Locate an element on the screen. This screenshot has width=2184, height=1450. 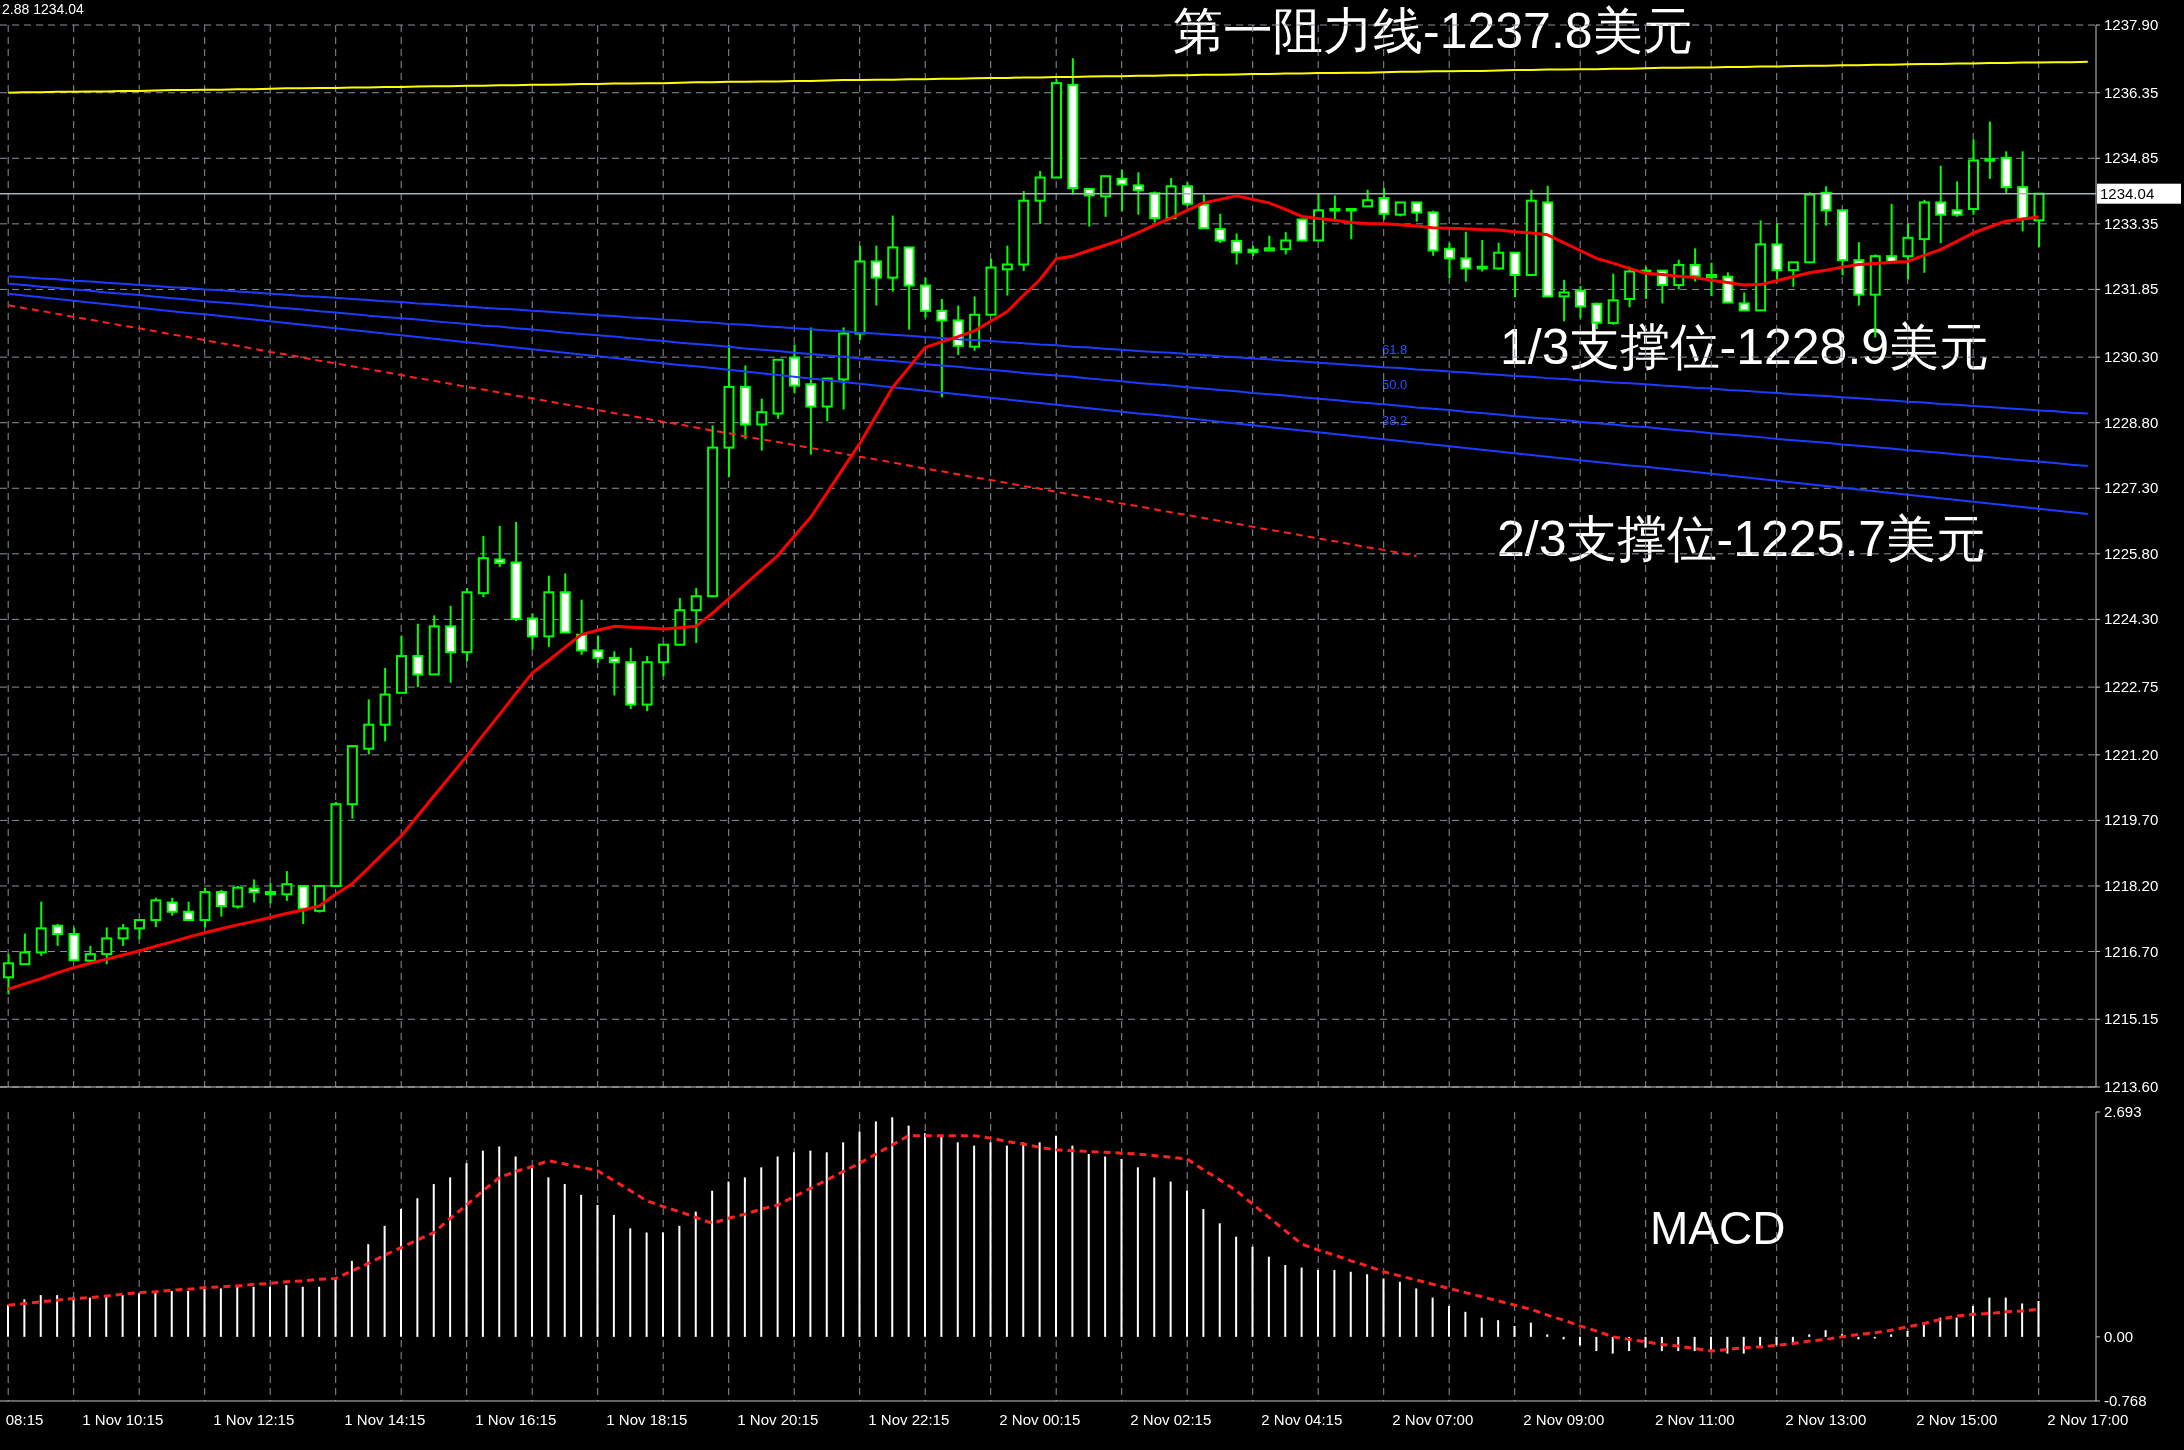
text: 2.88 1234.04 is located at coordinates (43, 9).